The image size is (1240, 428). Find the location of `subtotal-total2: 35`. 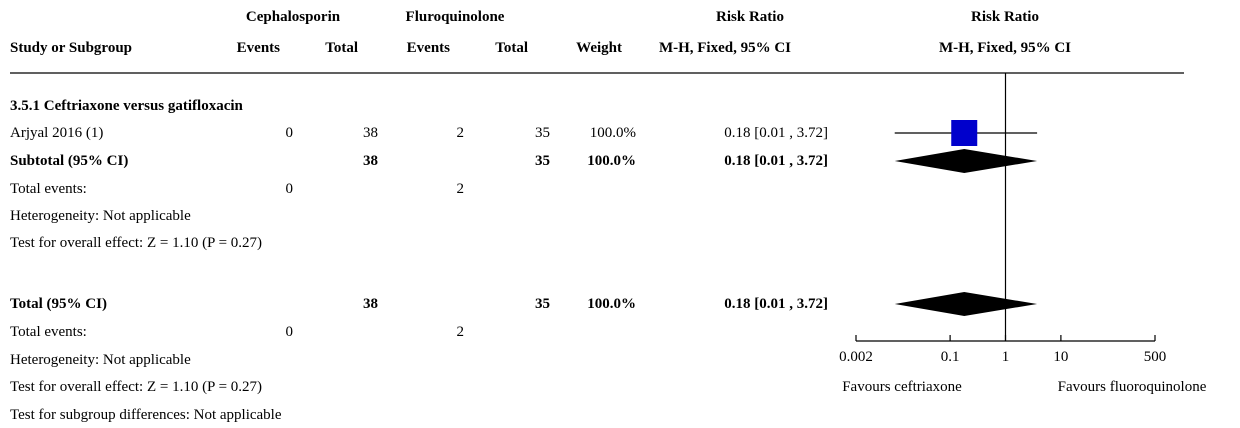

subtotal-total2: 35 is located at coordinates (542, 161).